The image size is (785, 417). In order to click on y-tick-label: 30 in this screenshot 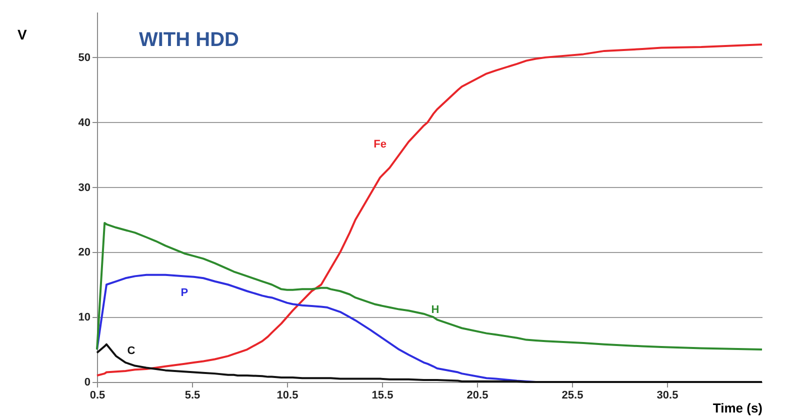, I will do `click(84, 188)`.